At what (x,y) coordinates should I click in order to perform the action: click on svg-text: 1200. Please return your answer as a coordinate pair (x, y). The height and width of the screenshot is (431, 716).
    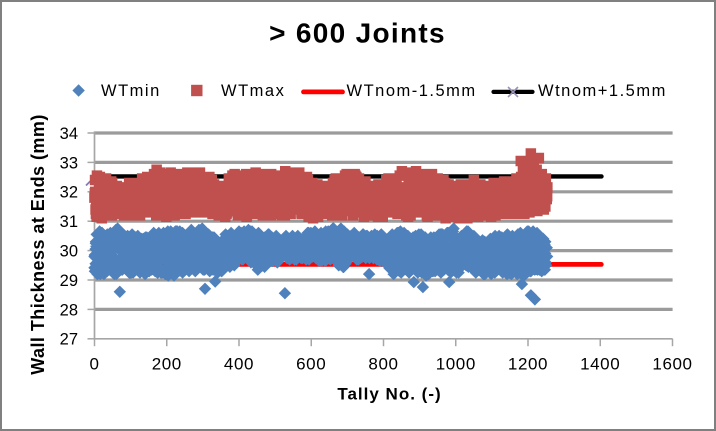
    Looking at the image, I should click on (528, 364).